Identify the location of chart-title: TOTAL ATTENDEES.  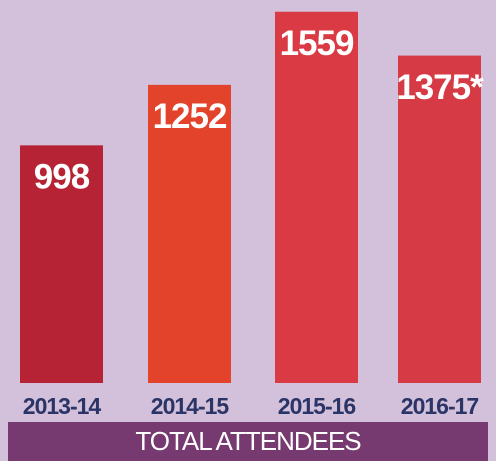
(248, 441).